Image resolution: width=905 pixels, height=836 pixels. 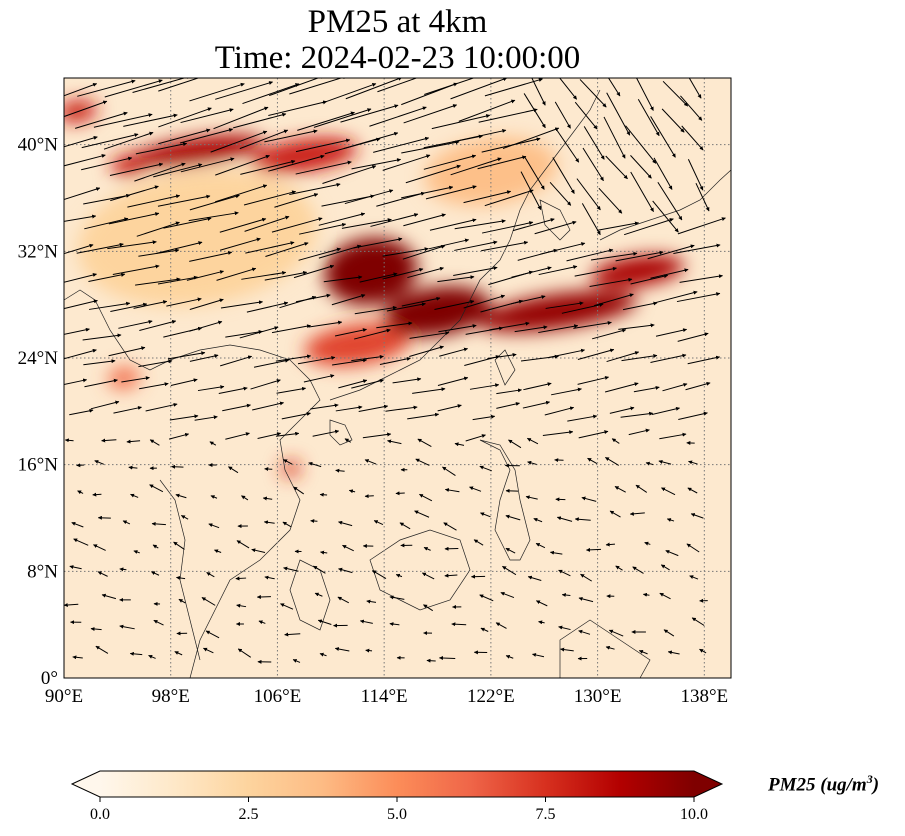 I want to click on colorbar-tick-label: 7.5, so click(x=546, y=814).